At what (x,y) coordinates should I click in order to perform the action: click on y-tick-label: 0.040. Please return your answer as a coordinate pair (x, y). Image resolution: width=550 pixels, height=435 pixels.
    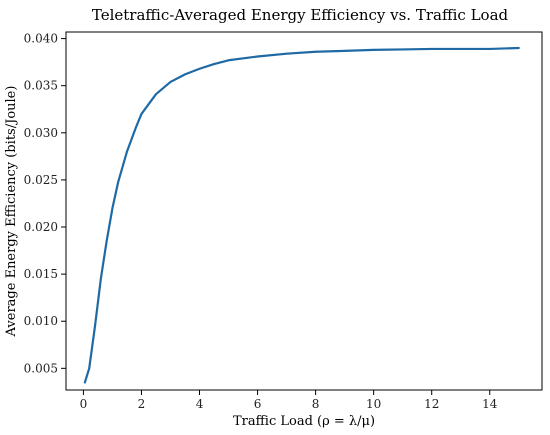
    Looking at the image, I should click on (41, 39).